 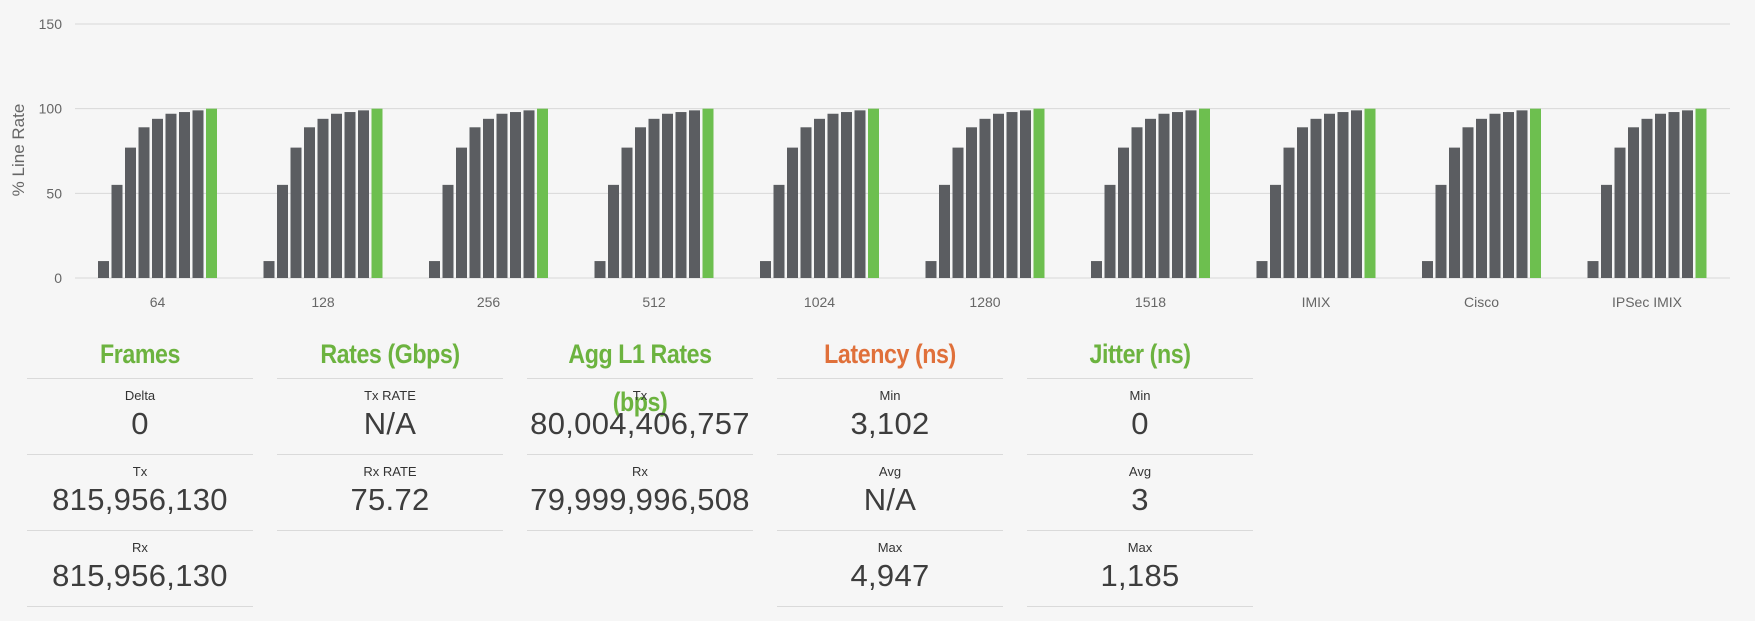 What do you see at coordinates (640, 378) in the screenshot?
I see `agg-l1-title: Agg L1 Rates (bps)` at bounding box center [640, 378].